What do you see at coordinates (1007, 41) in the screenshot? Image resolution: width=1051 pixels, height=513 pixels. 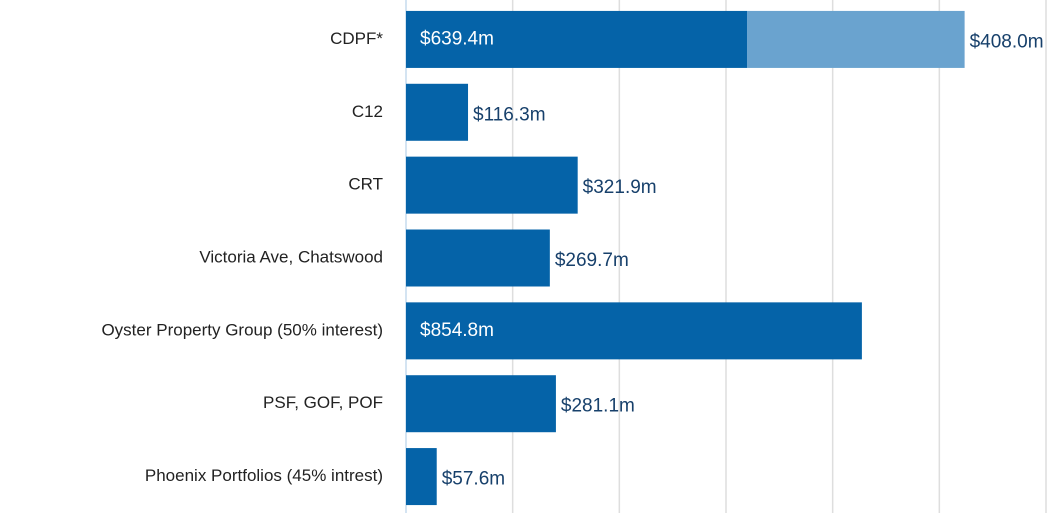 I see `value-label: $408.0m` at bounding box center [1007, 41].